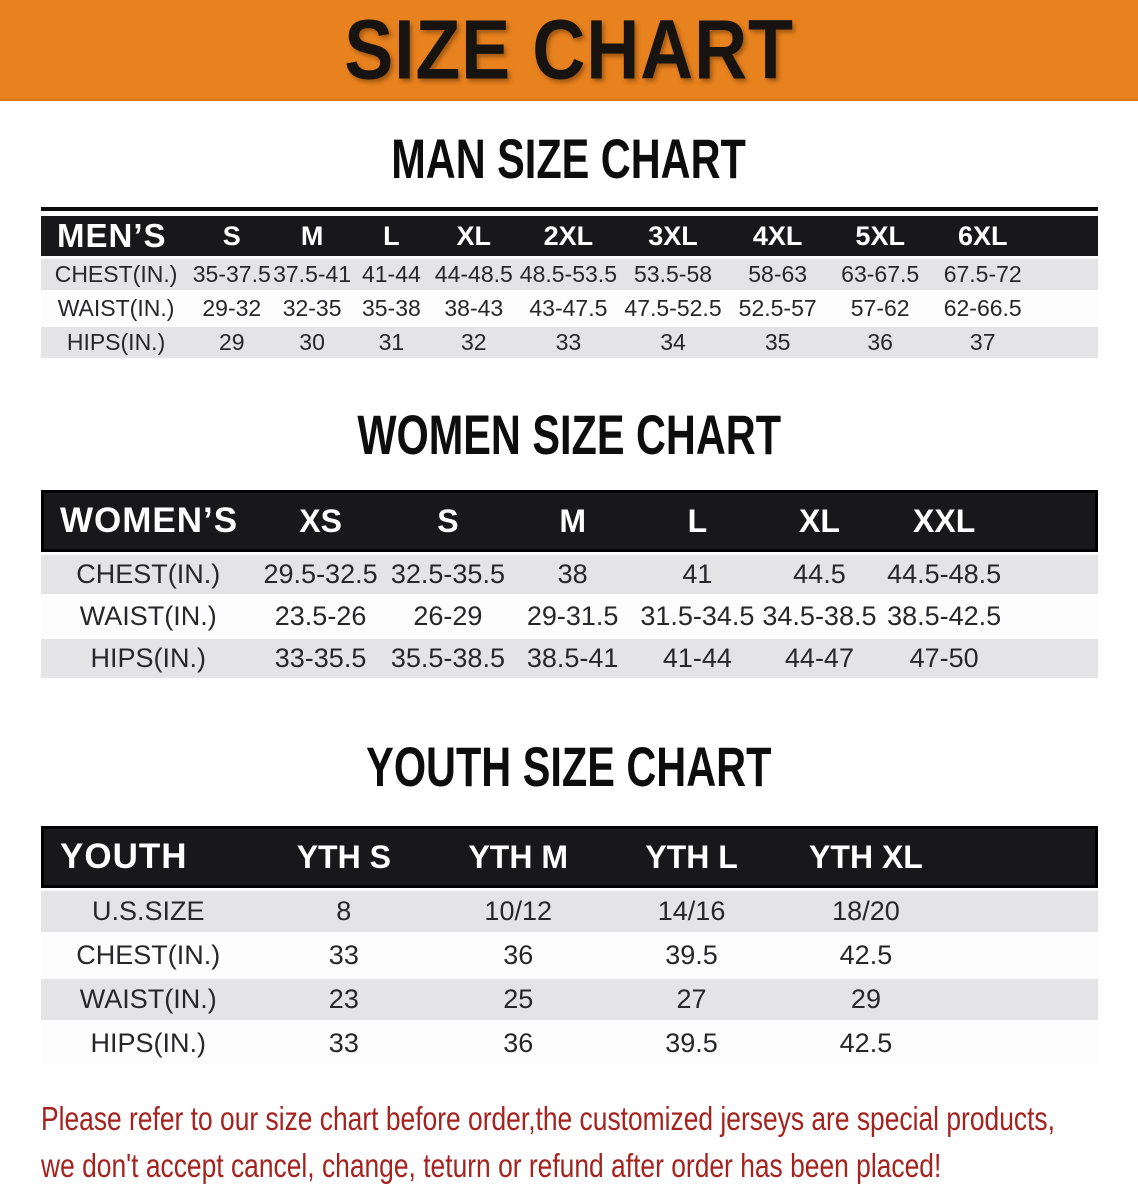 The width and height of the screenshot is (1138, 1189). I want to click on measurement-cell: 29-32, so click(232, 308).